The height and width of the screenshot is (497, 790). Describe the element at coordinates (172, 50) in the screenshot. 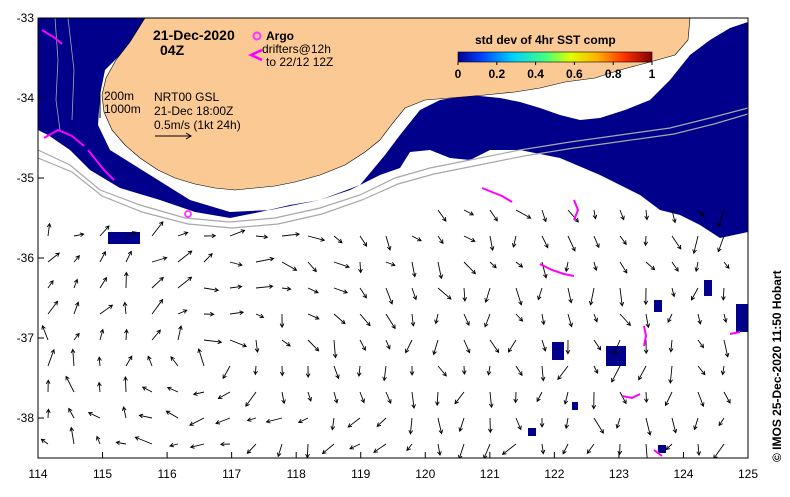

I see `time-title: 04Z` at that location.